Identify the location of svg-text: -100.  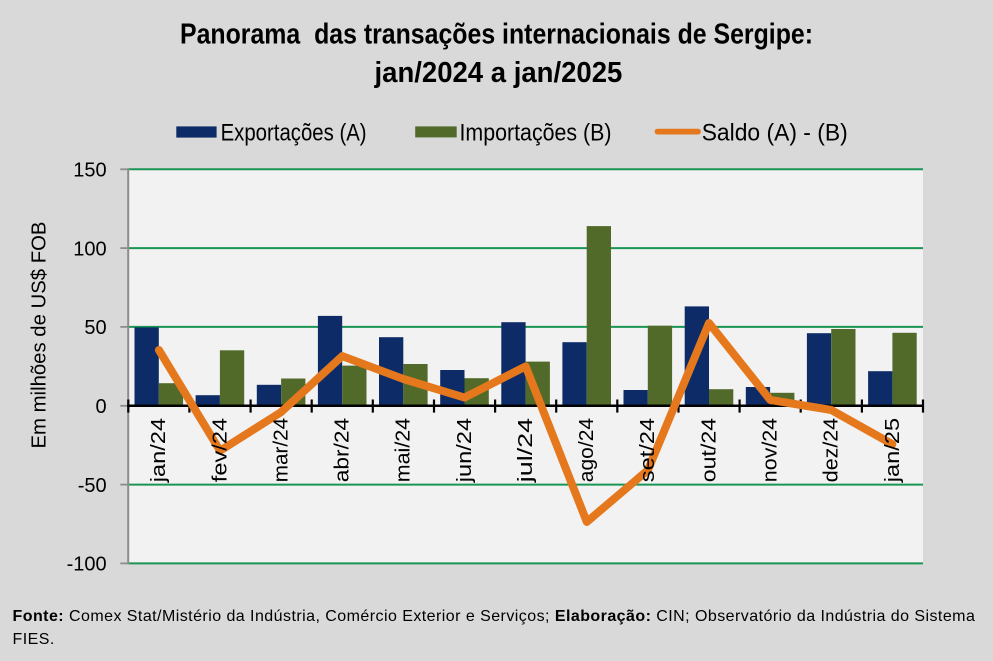
(87, 565).